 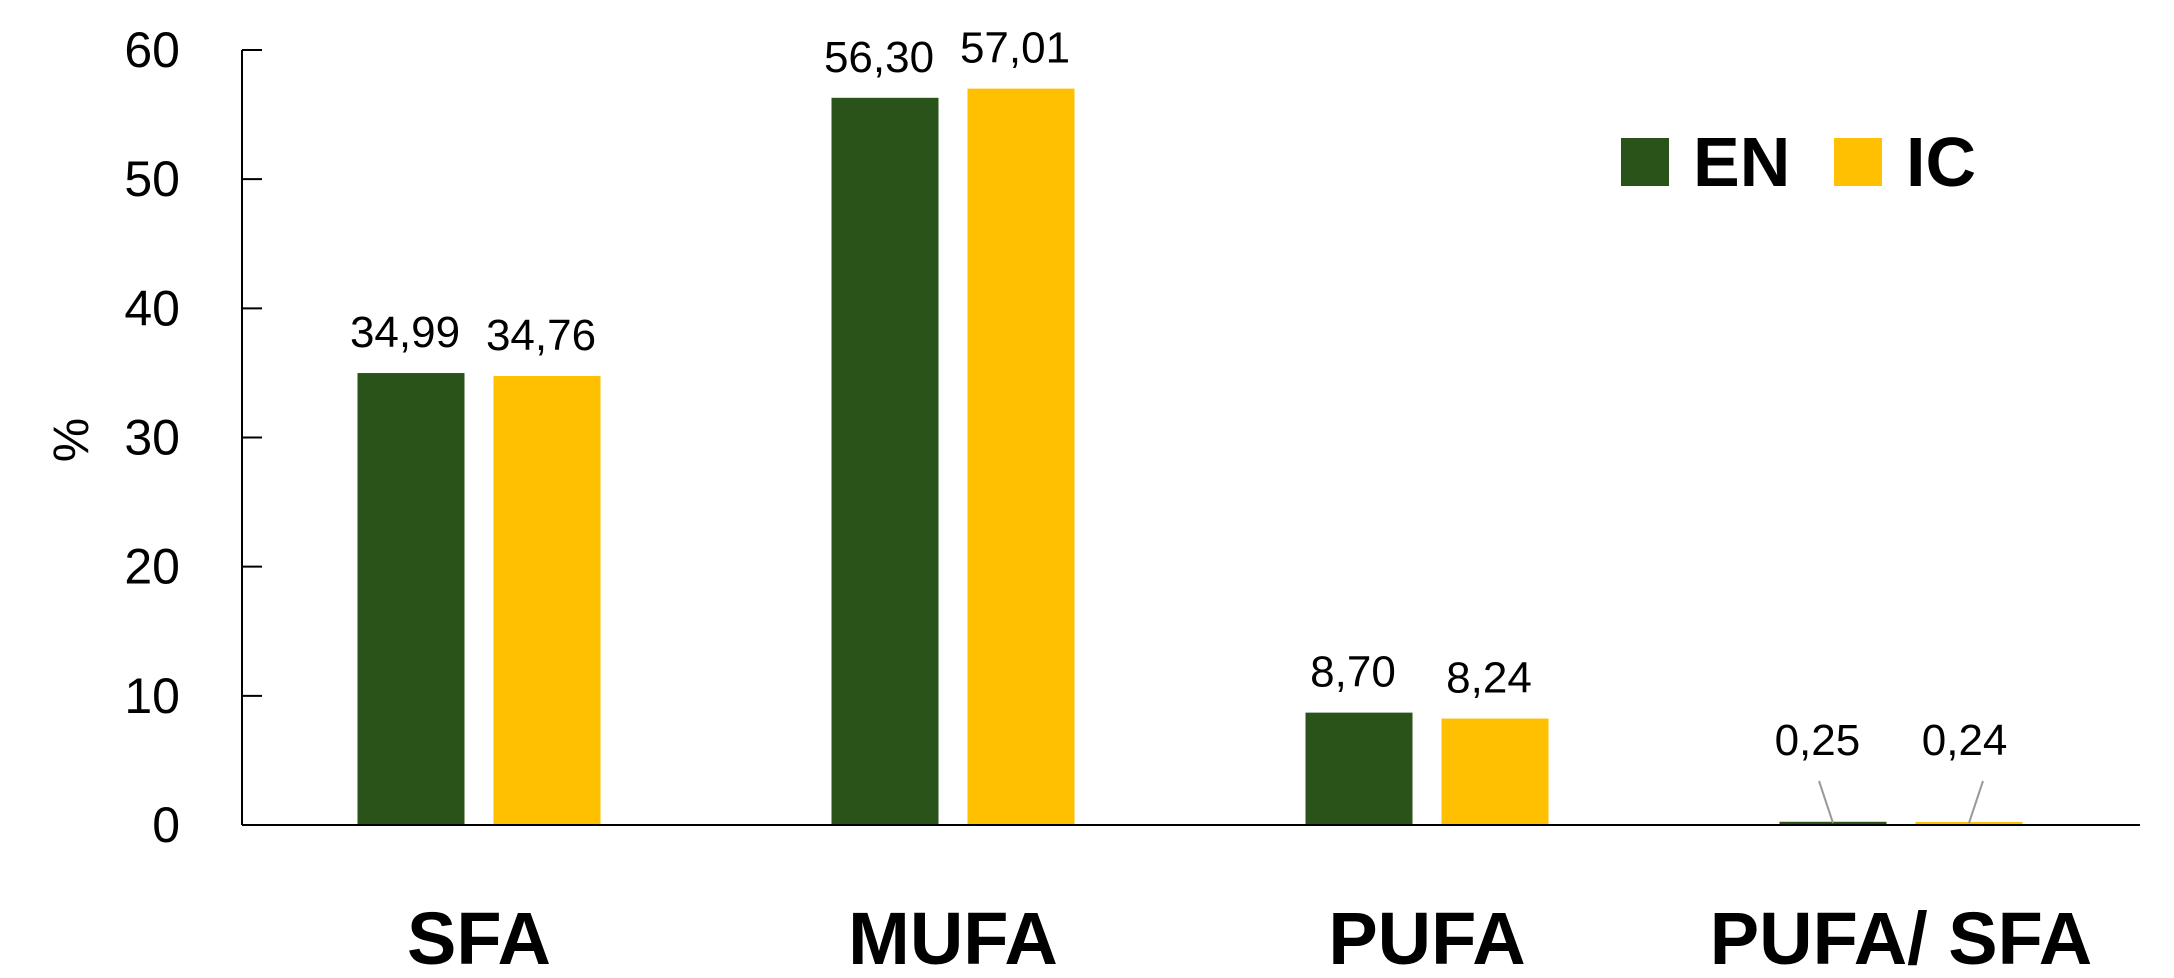 I want to click on data-label: 8,70, so click(x=1353, y=672).